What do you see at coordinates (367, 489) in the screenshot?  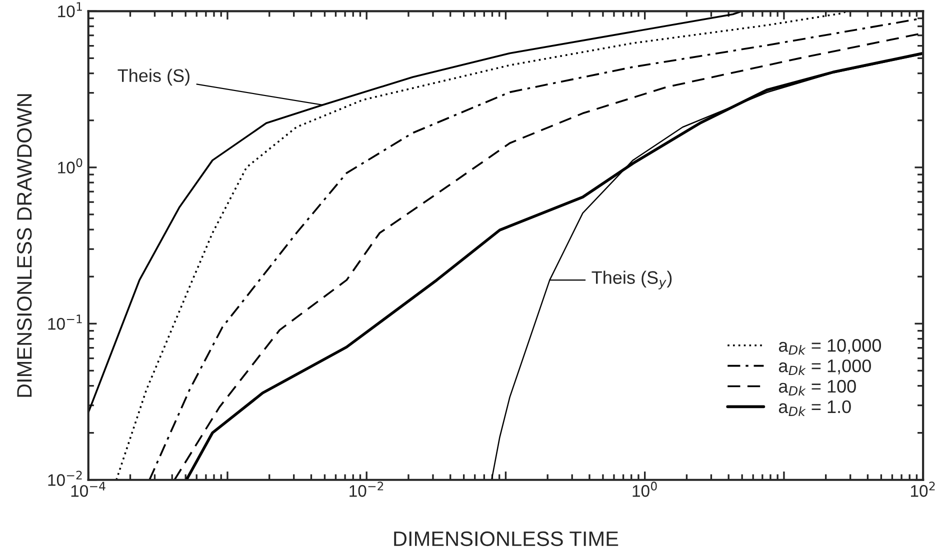 I see `x-tick-label: 10$^{−2}$` at bounding box center [367, 489].